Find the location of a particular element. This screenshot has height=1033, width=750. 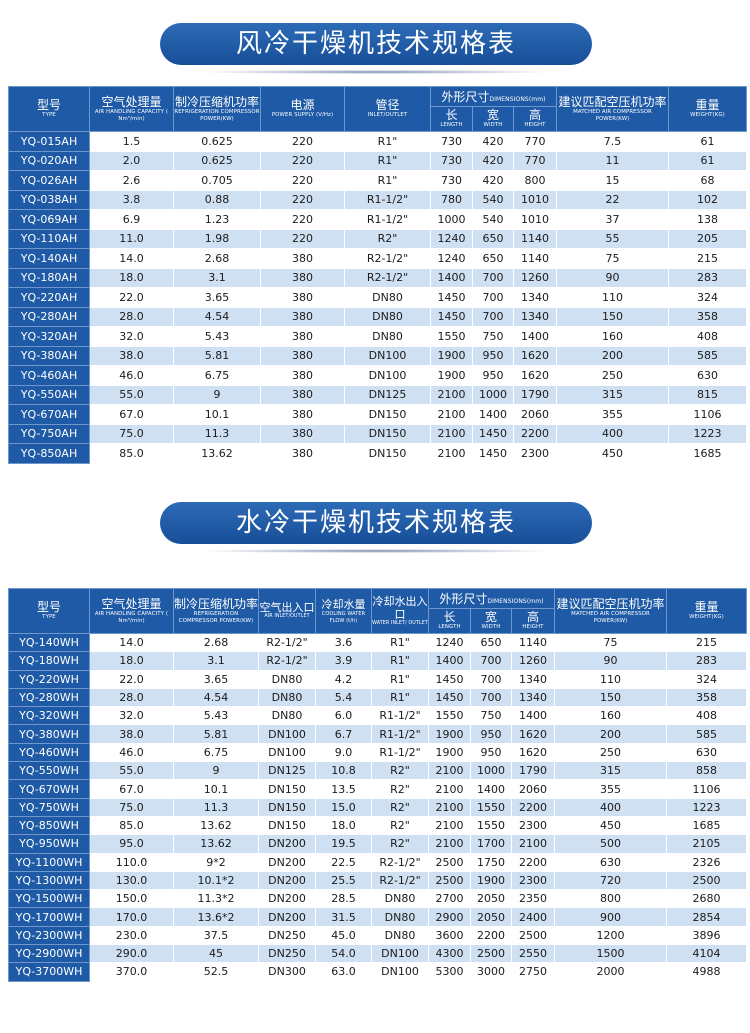

model-cell: YQ-140WH is located at coordinates (49, 642).